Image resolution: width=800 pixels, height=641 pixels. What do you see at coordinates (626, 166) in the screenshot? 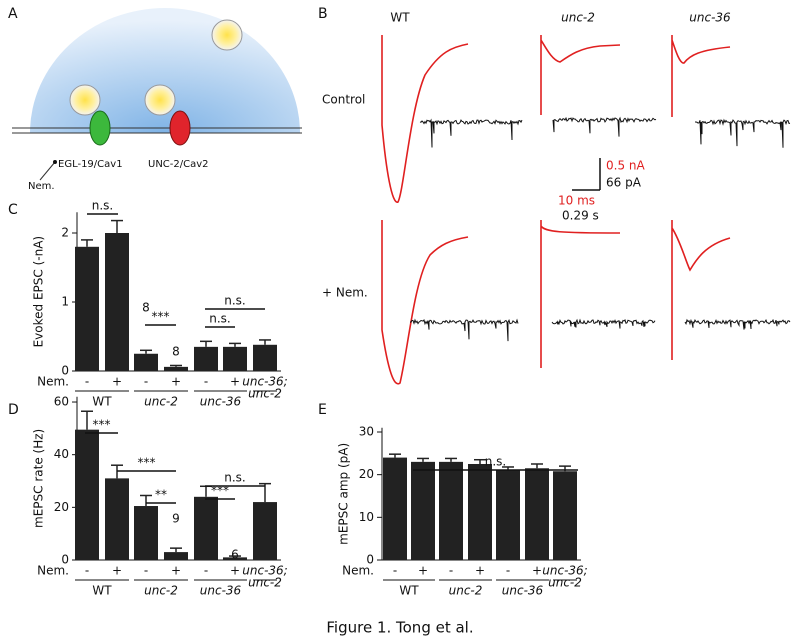
I see `scale-label: 0.5 nA` at bounding box center [626, 166].